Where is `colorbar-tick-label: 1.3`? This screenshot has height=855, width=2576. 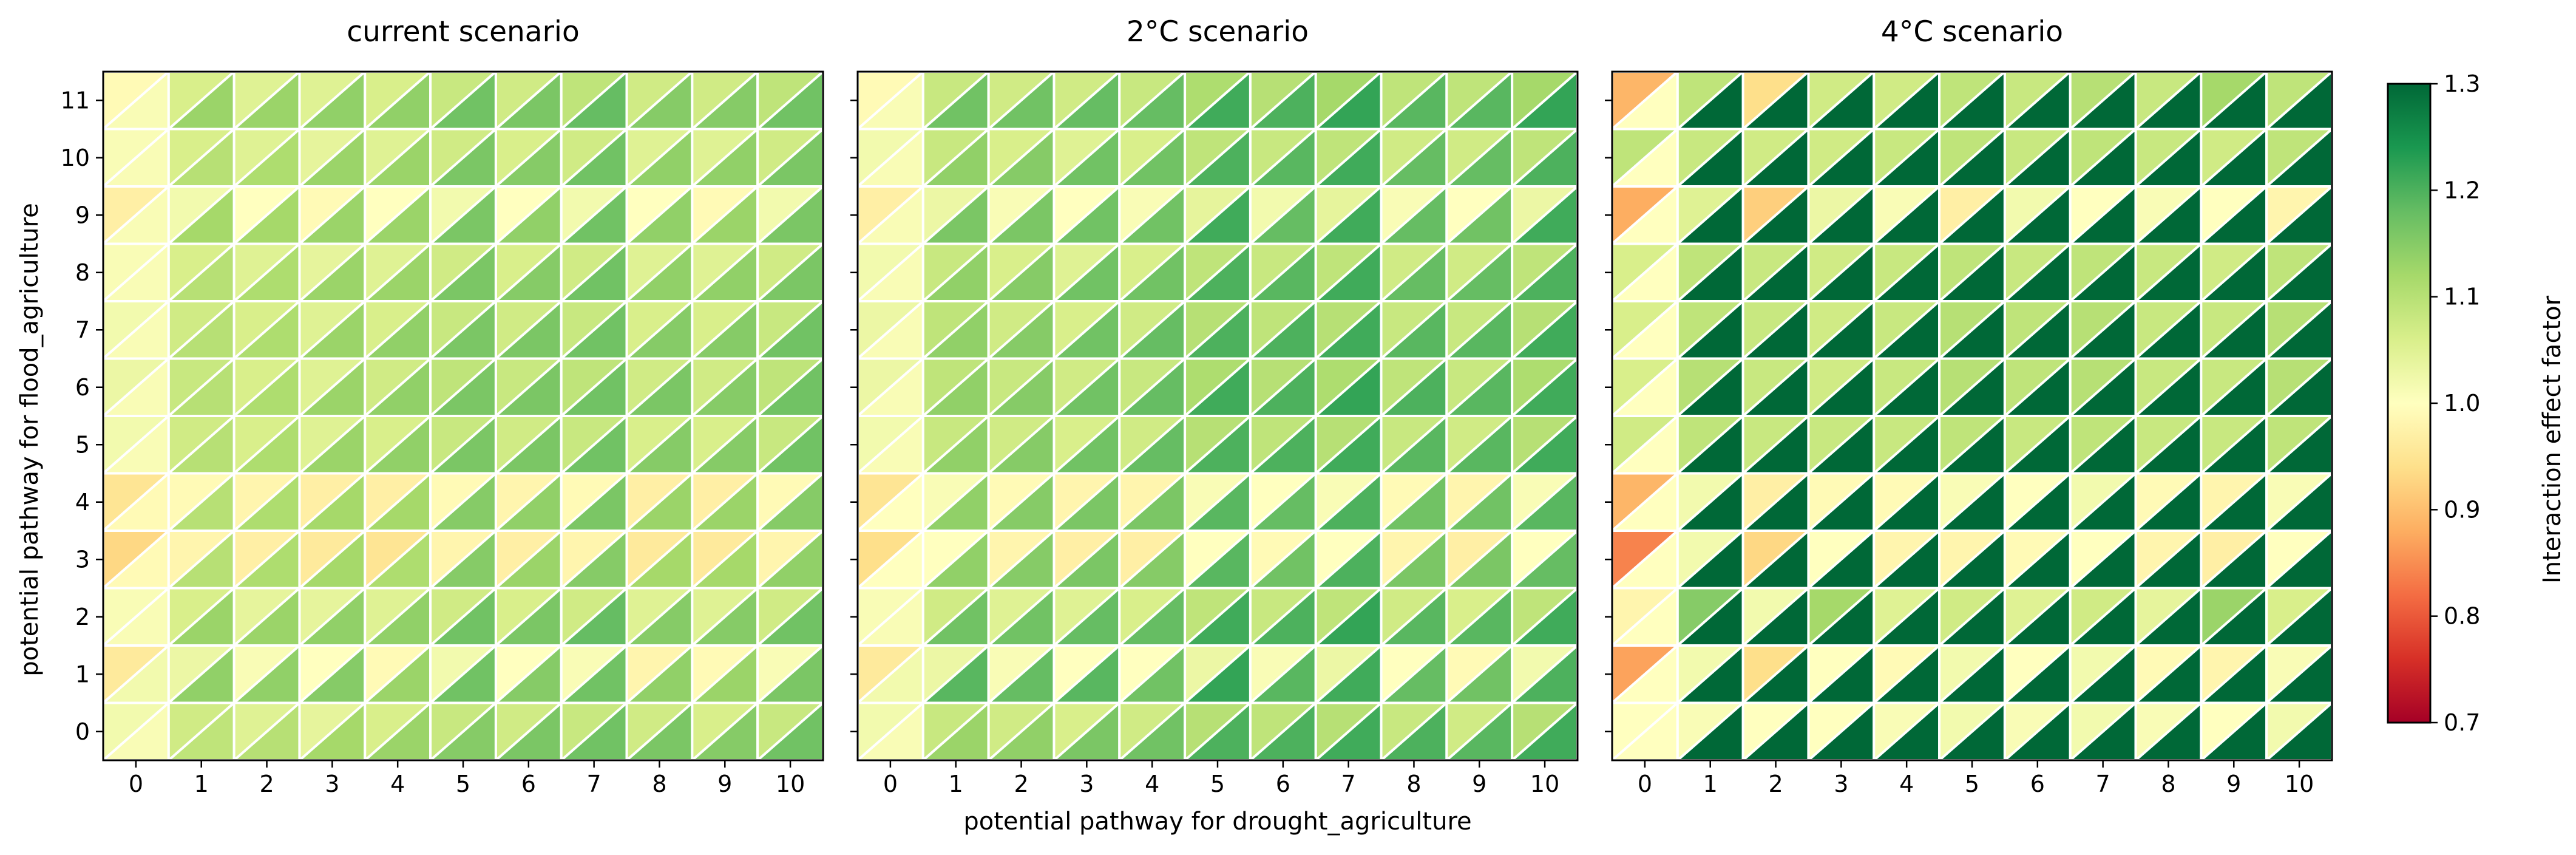
colorbar-tick-label: 1.3 is located at coordinates (2462, 84).